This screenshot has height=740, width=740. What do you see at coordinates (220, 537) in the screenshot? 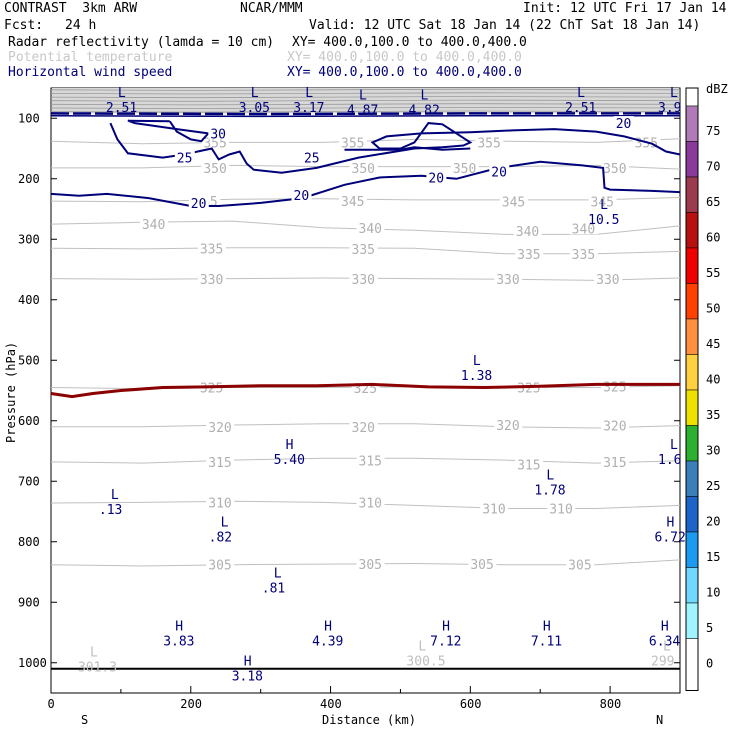
I see `extremum-value: .82` at bounding box center [220, 537].